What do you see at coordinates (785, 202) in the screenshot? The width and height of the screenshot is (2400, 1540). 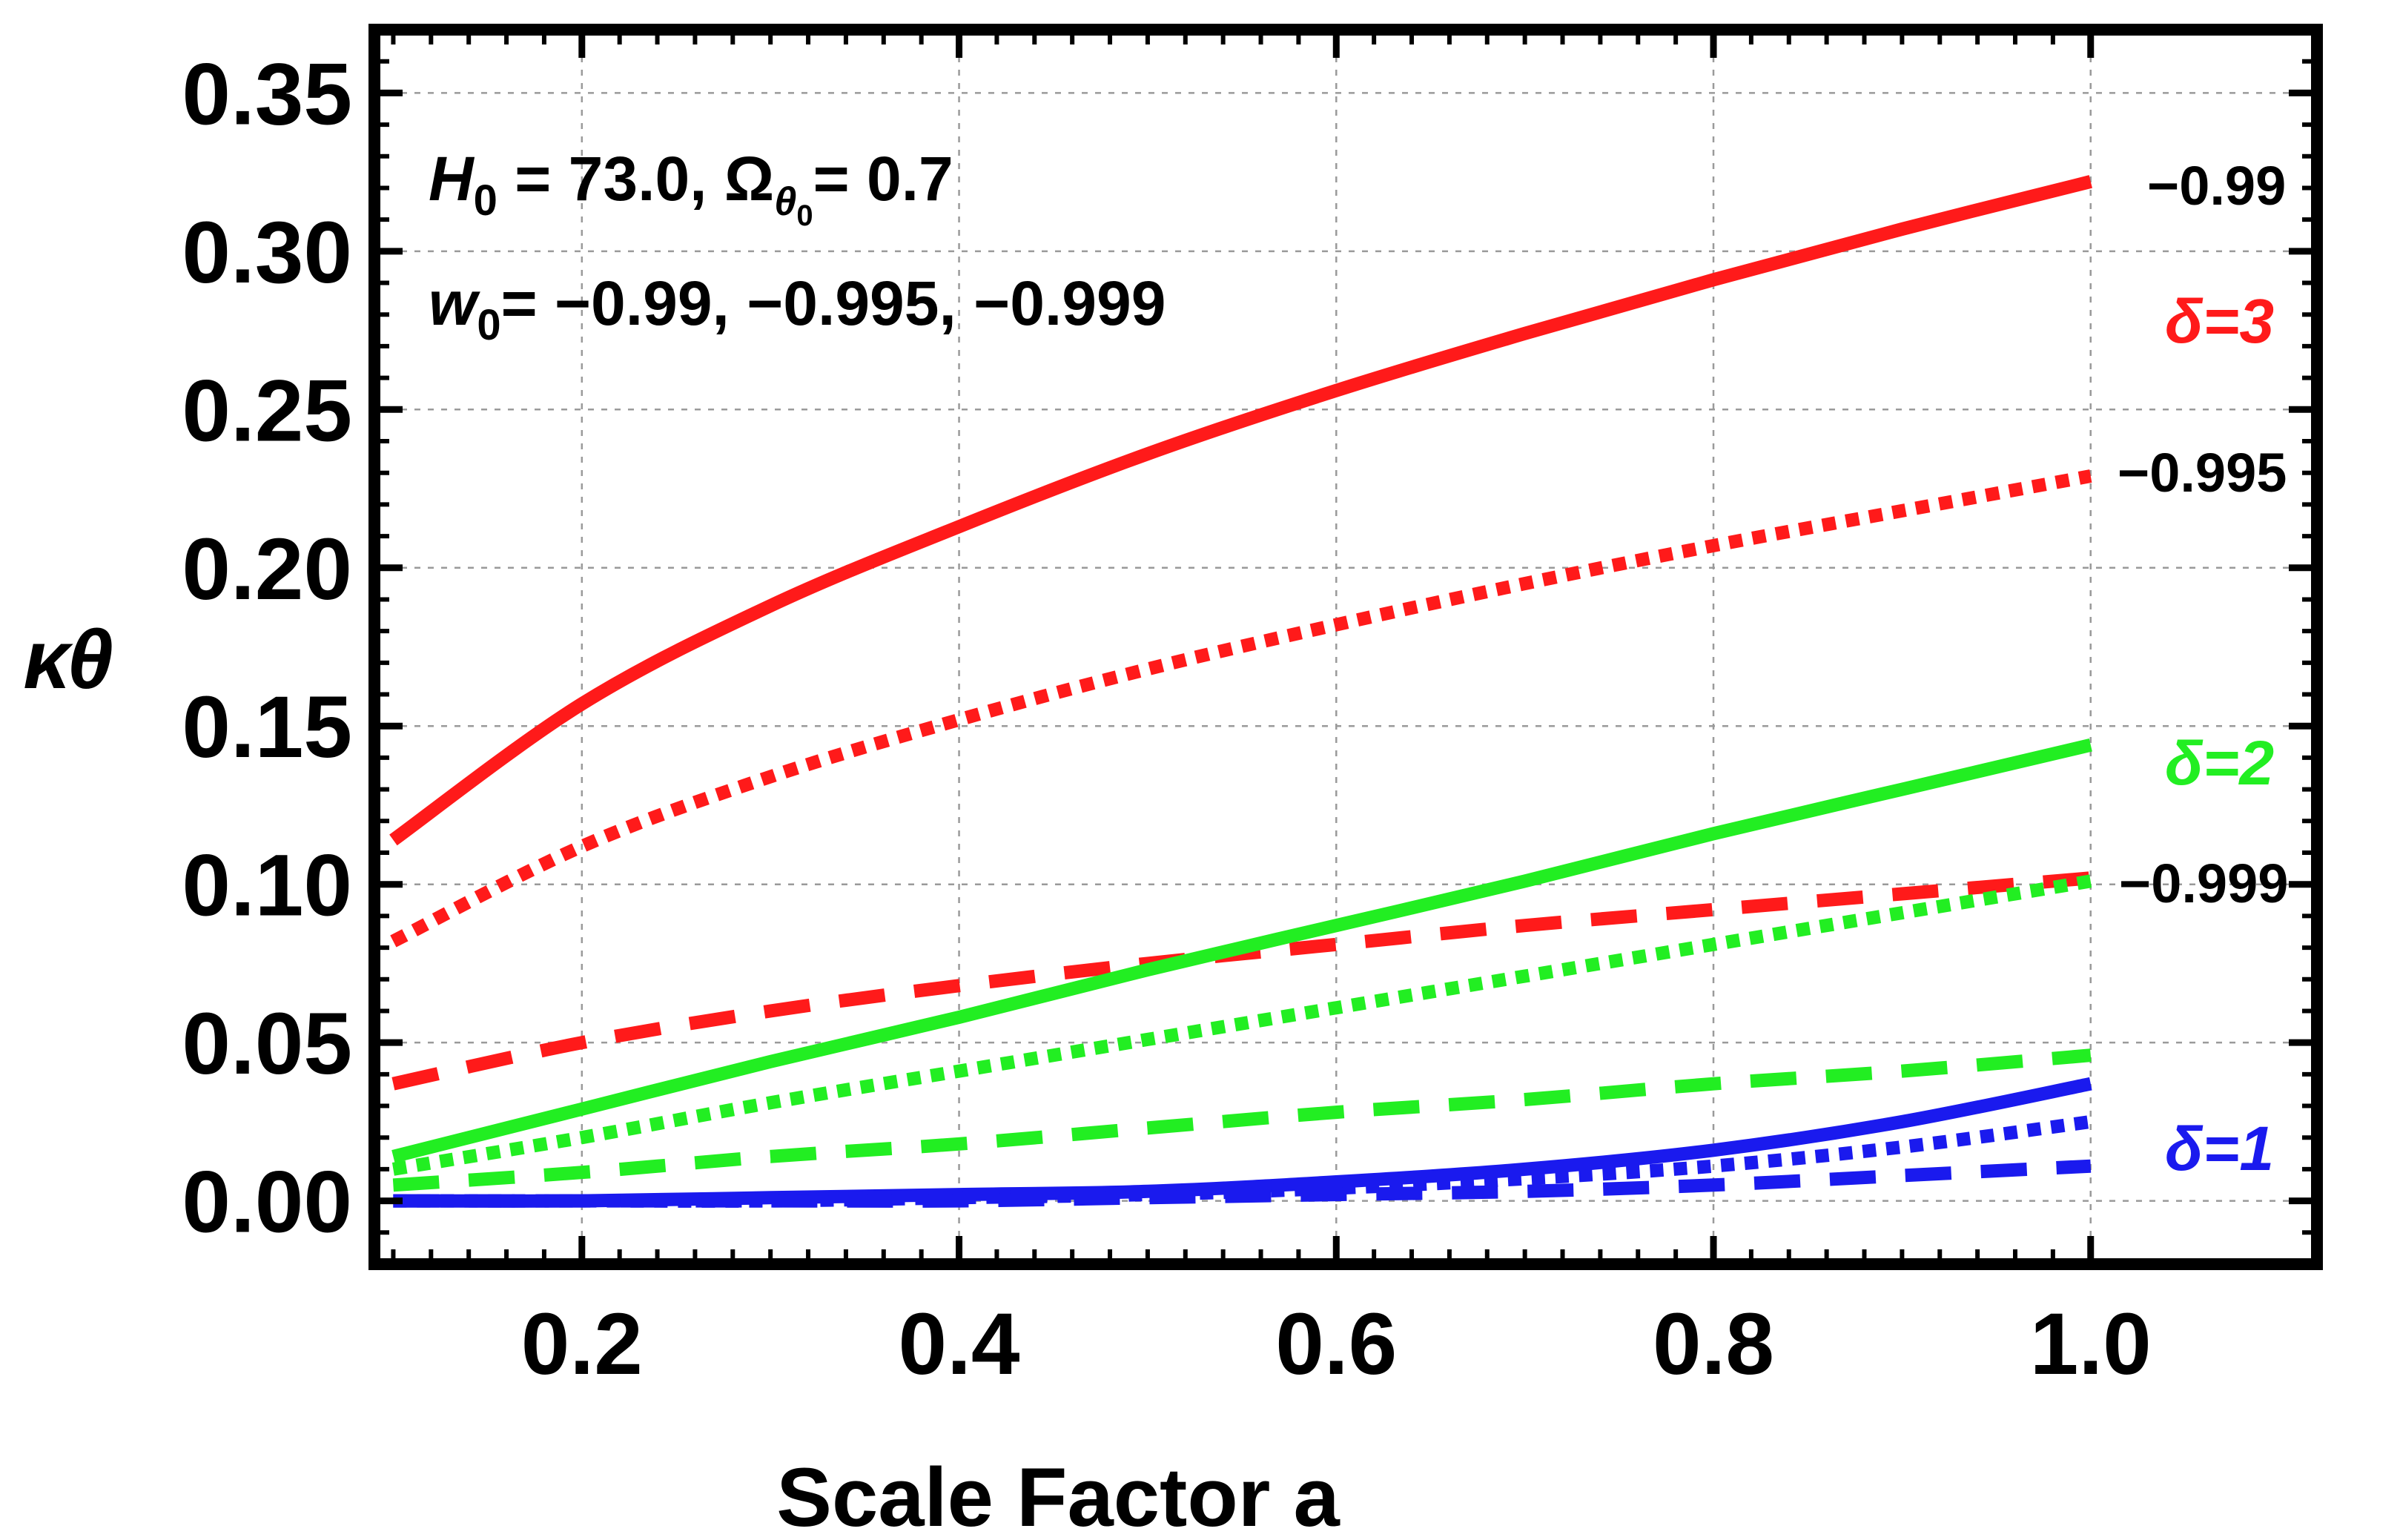 I see `annotation-omega-subscript: θ` at bounding box center [785, 202].